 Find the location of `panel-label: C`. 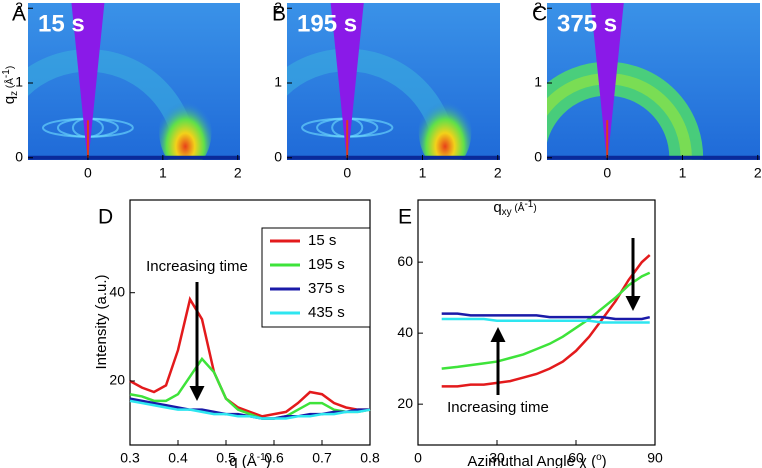

panel-label: C is located at coordinates (539, 14).